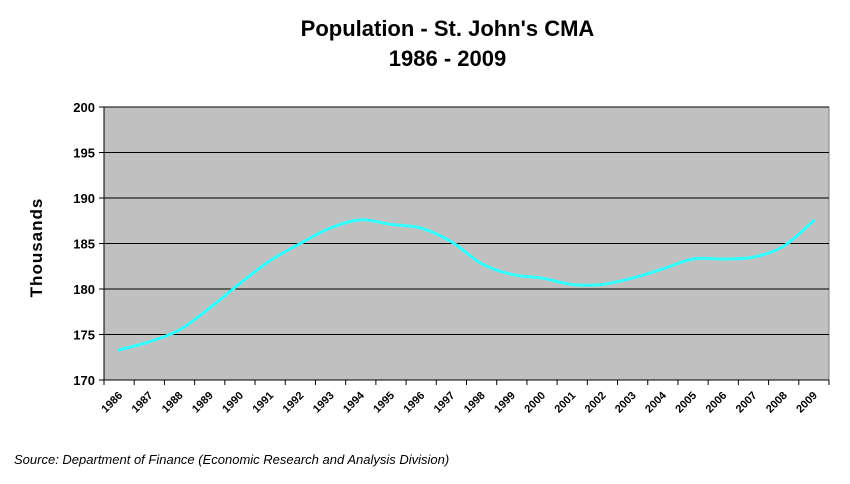 This screenshot has width=850, height=484. What do you see at coordinates (425, 44) in the screenshot?
I see `chart-title-block: Population - St. John's CMA 1986 - 2009` at bounding box center [425, 44].